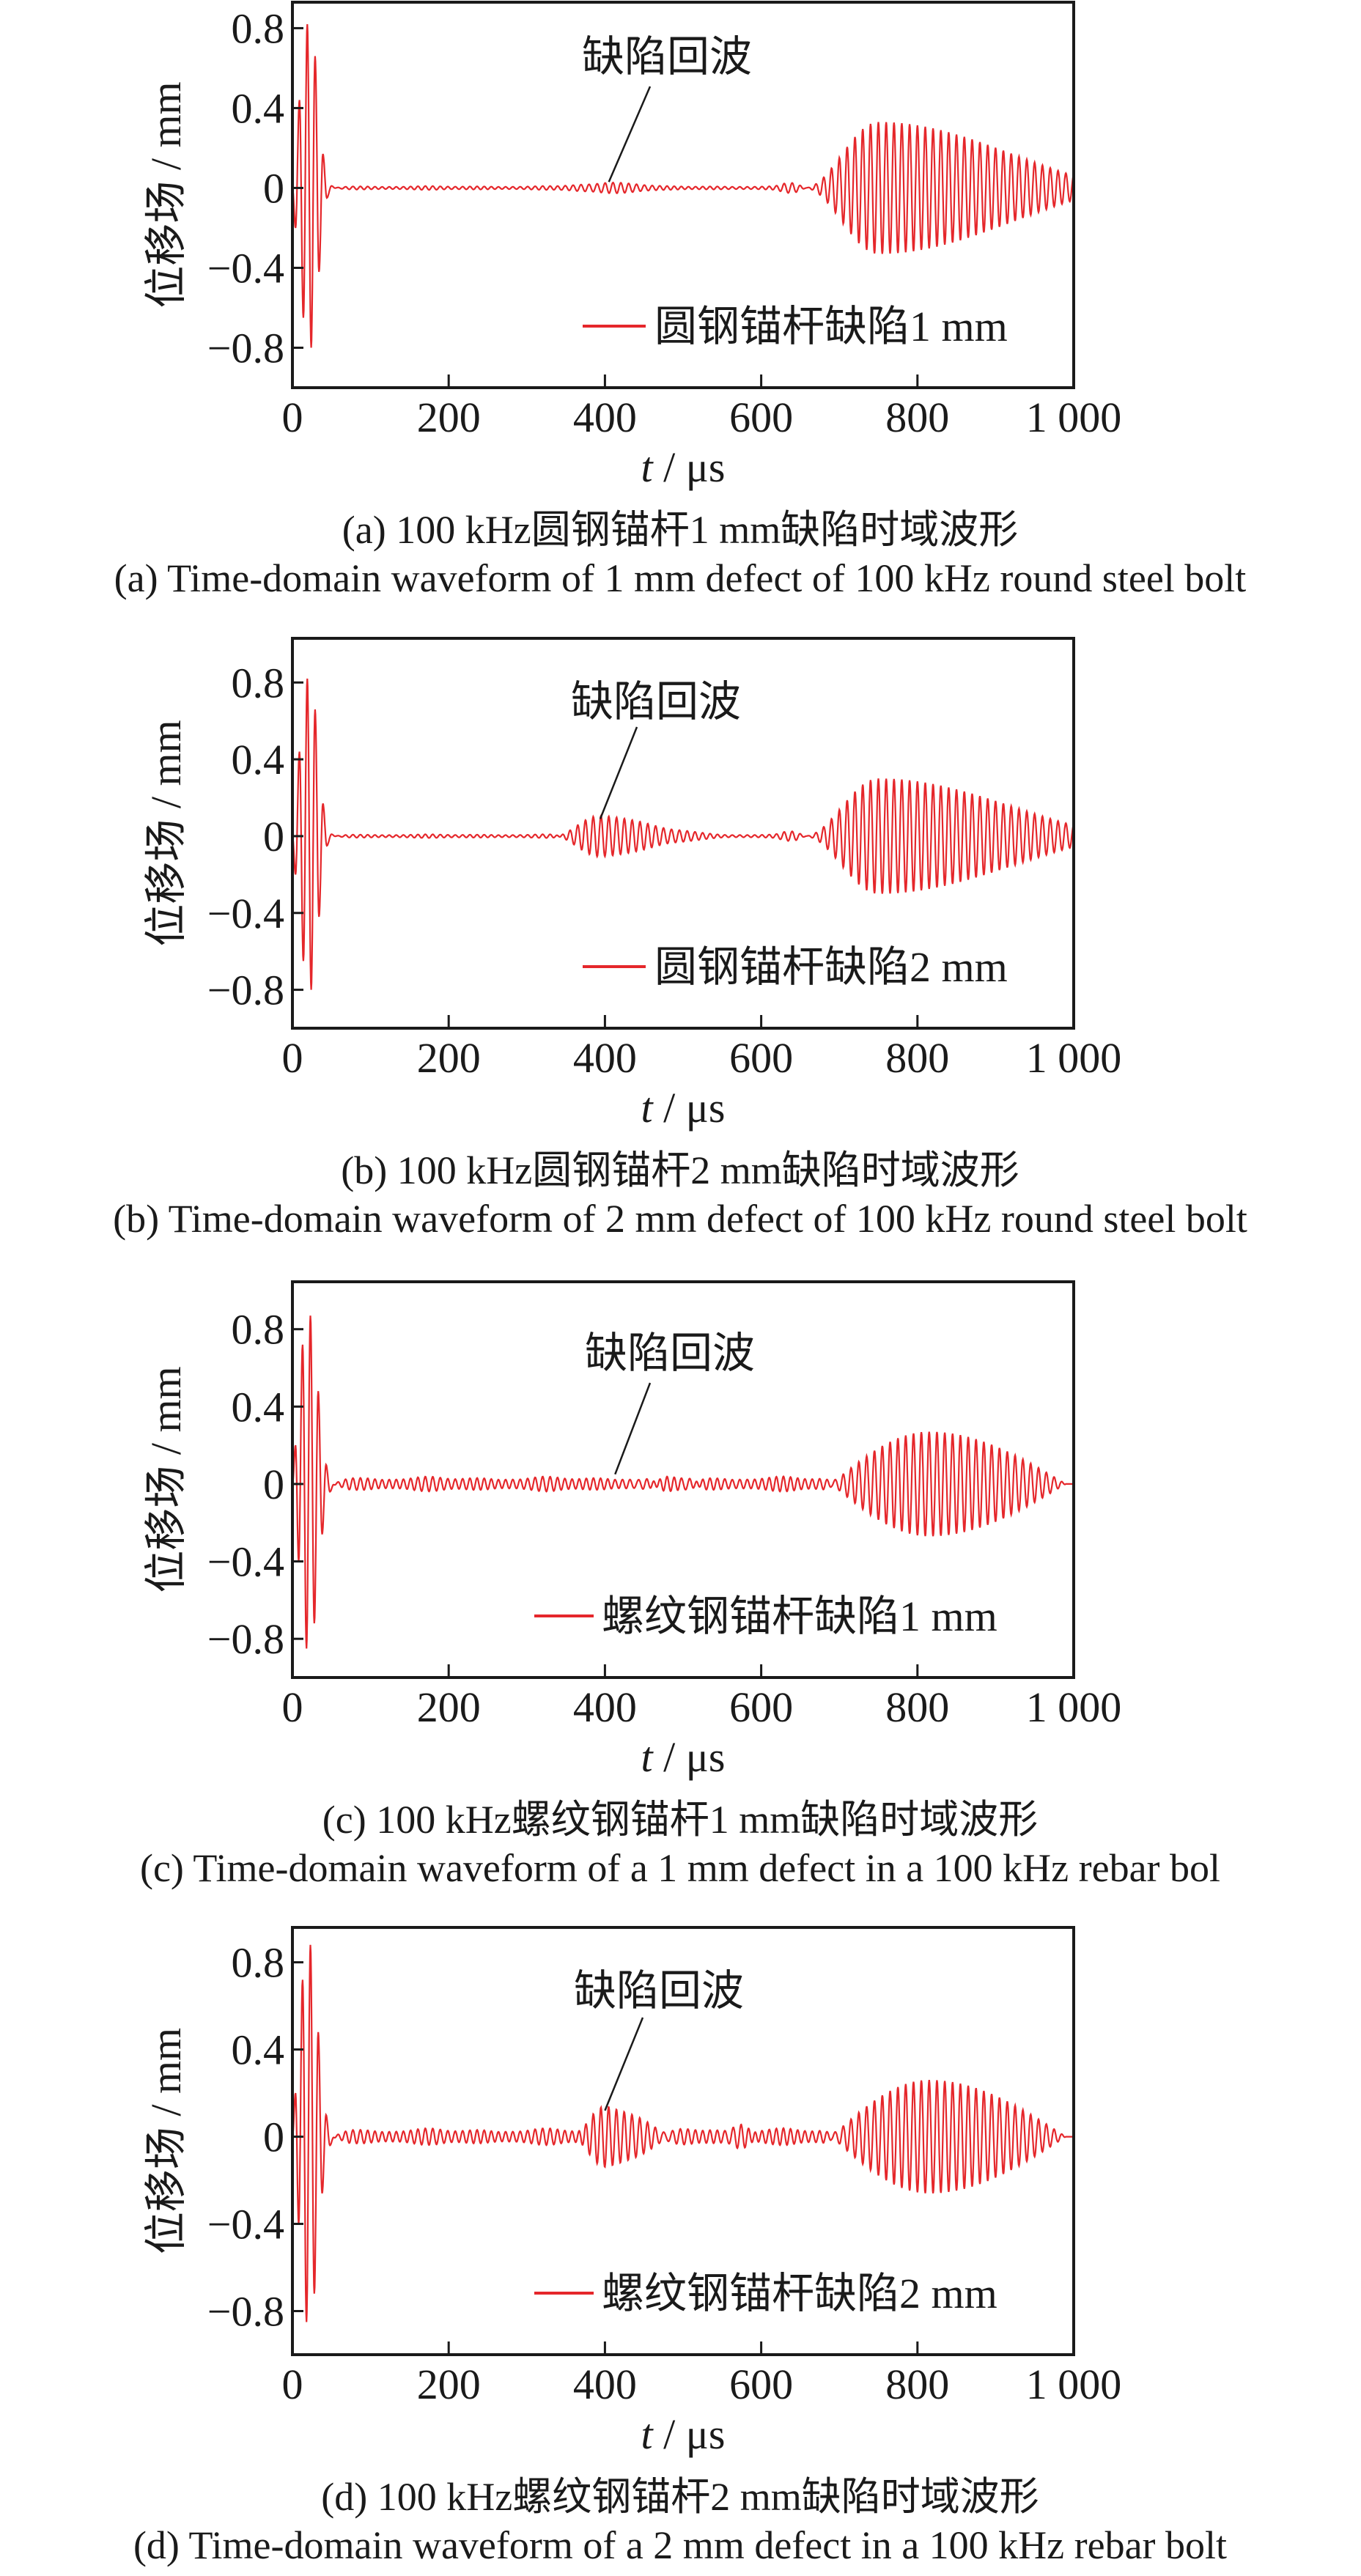  I want to click on legend: 螺纹钢锚杆缺陷2 mm, so click(765, 2293).